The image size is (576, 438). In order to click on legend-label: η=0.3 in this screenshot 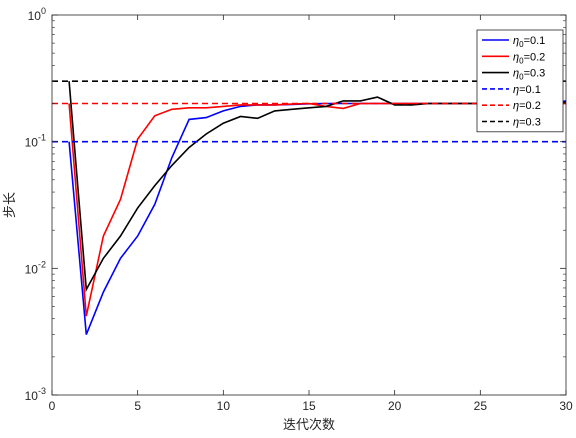, I will do `click(527, 123)`.